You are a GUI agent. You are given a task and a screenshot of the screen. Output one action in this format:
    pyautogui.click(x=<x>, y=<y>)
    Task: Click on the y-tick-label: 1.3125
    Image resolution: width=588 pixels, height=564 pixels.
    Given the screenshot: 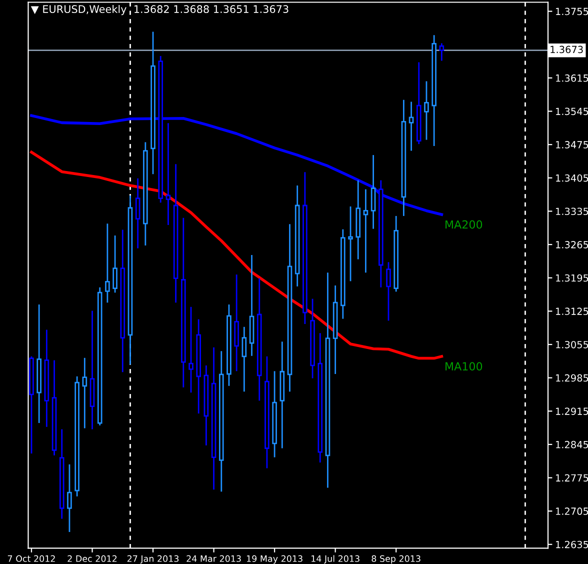 What is the action you would take?
    pyautogui.click(x=572, y=311)
    